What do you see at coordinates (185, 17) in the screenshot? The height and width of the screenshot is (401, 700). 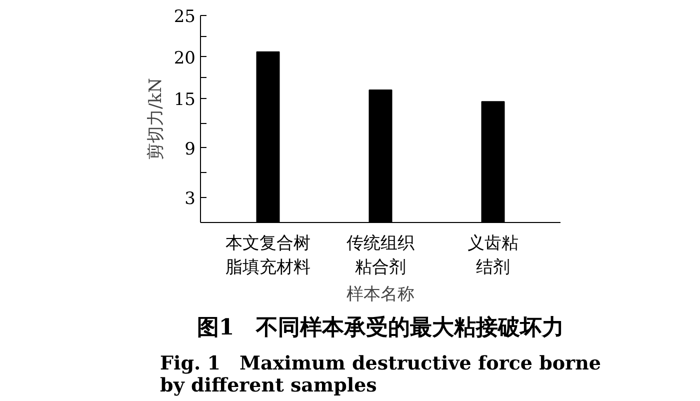 I see `y-tick-label: 25` at bounding box center [185, 17].